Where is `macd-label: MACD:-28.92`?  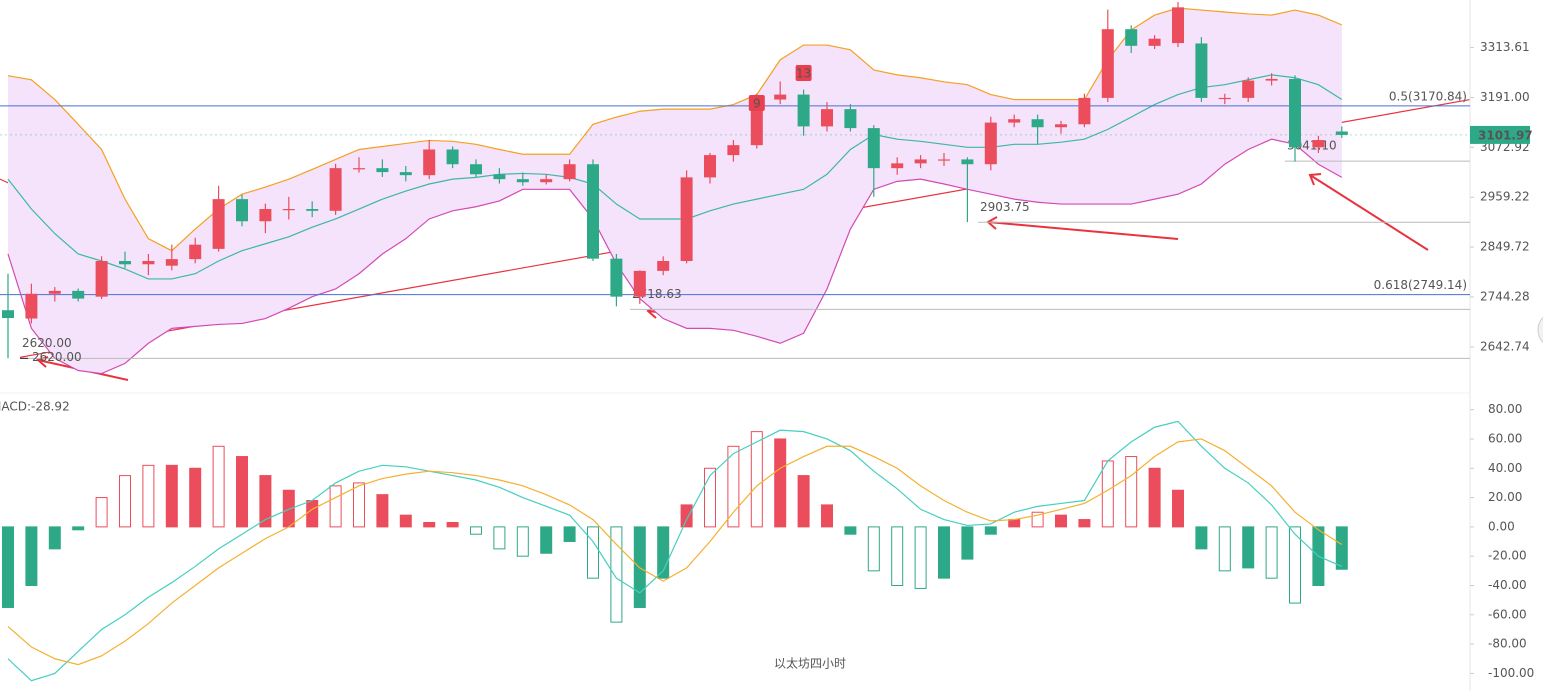
macd-label: MACD:-28.92 is located at coordinates (35, 407).